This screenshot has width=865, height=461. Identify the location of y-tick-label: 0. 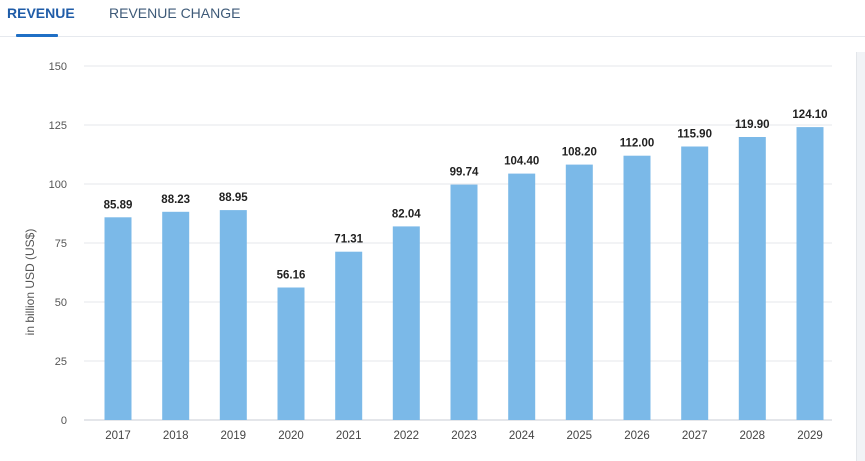
(64, 421).